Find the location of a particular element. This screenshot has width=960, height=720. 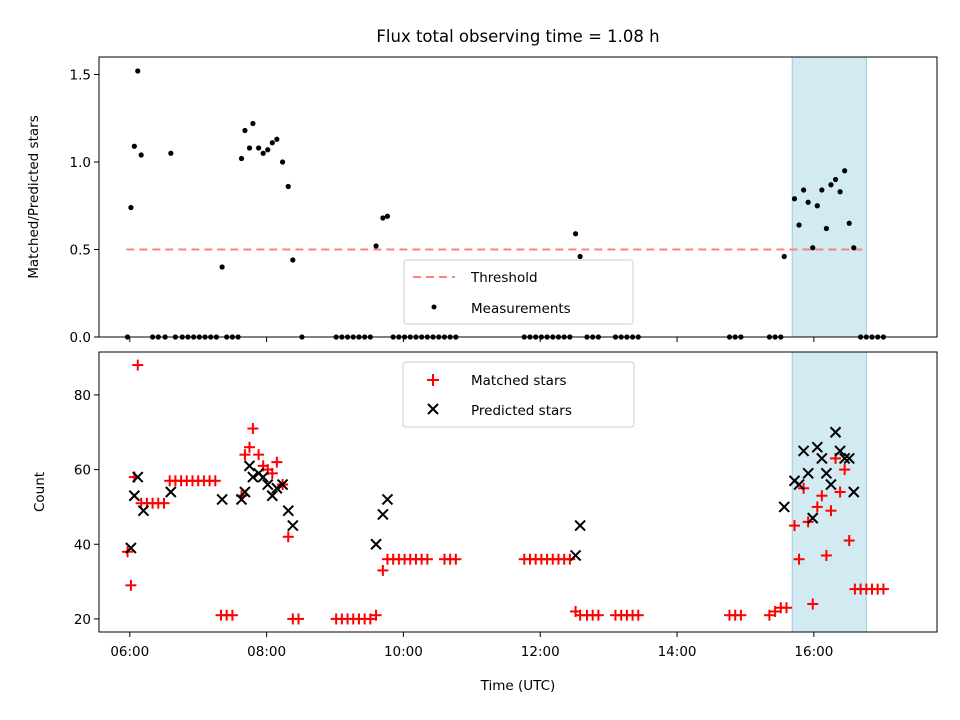

count-y-label: Count is located at coordinates (40, 492).